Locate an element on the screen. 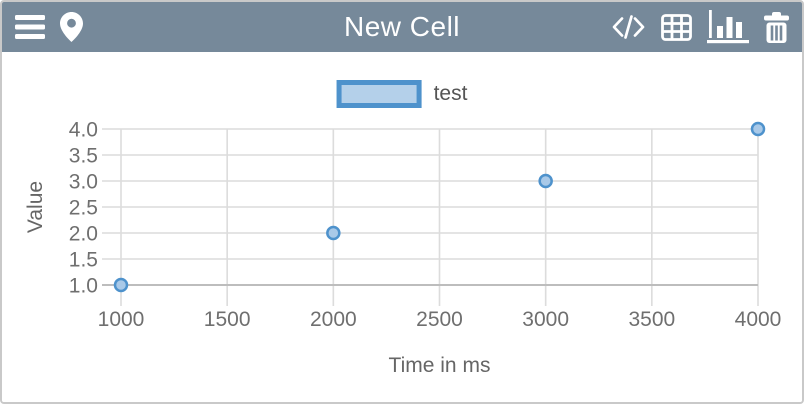  y-tick-label: 3.5 is located at coordinates (83, 156).